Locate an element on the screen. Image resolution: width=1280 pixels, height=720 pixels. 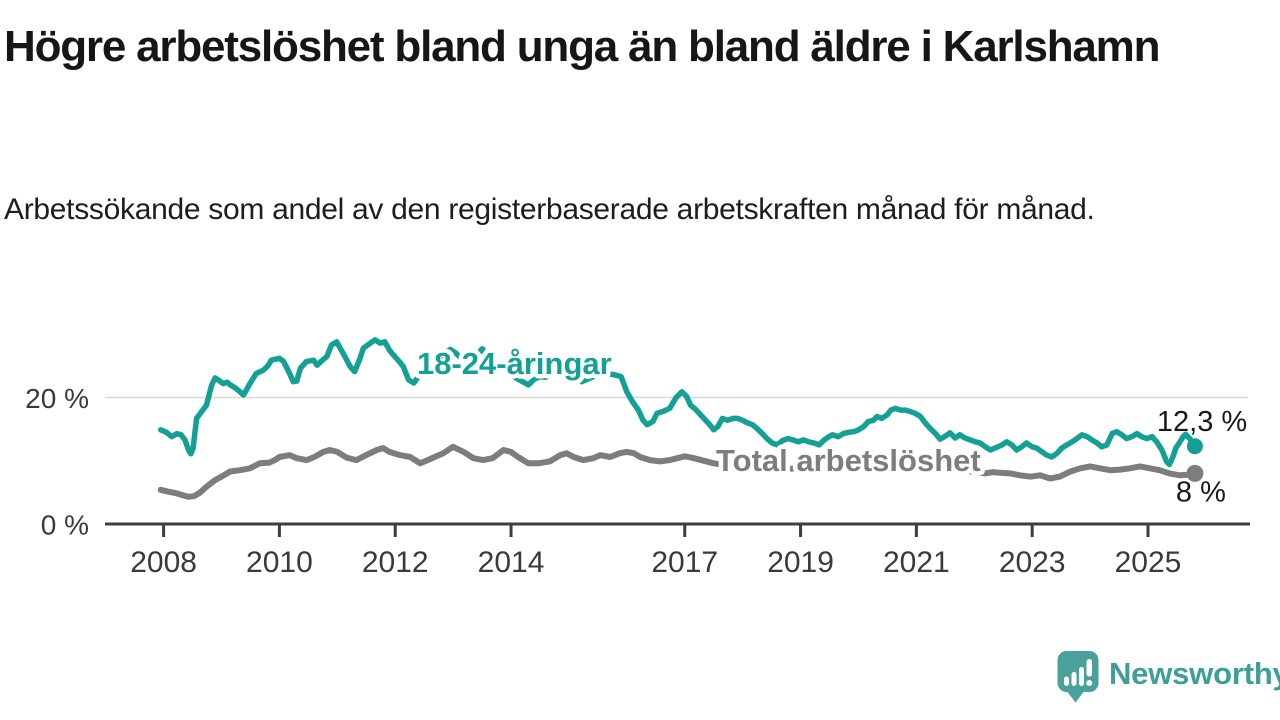
end-value-label-youth: 12,3 % is located at coordinates (1202, 422).